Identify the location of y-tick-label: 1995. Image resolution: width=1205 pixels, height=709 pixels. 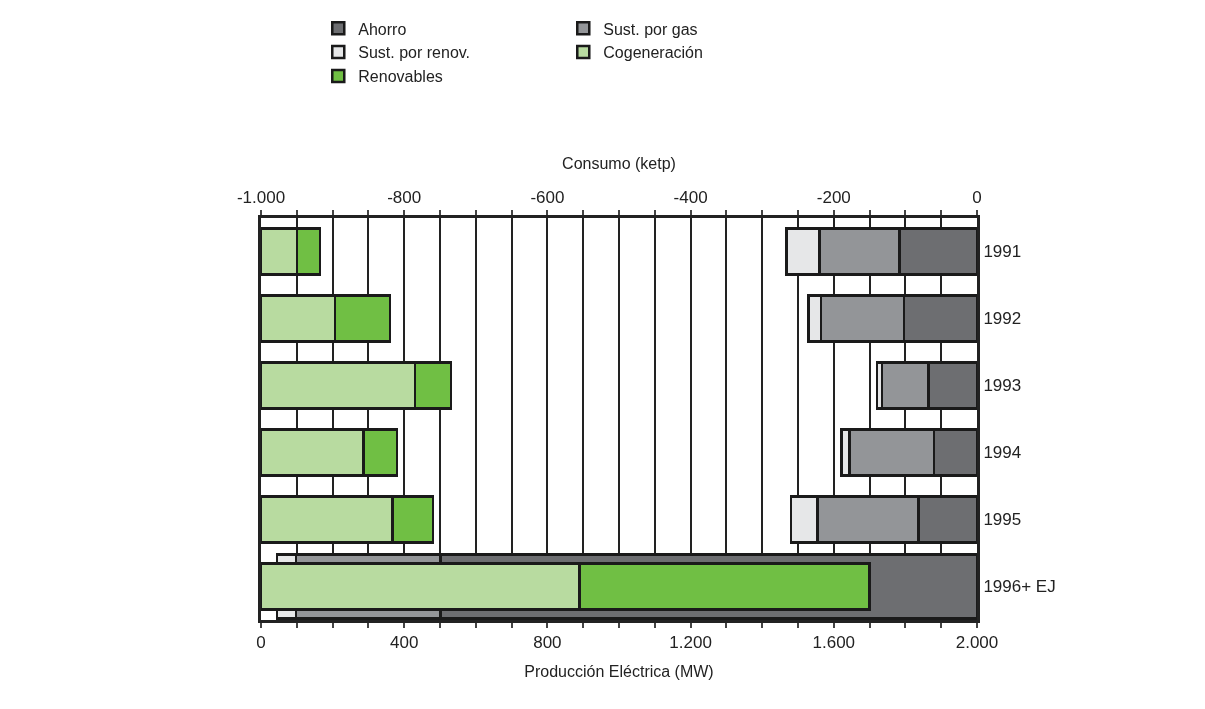
(1002, 520).